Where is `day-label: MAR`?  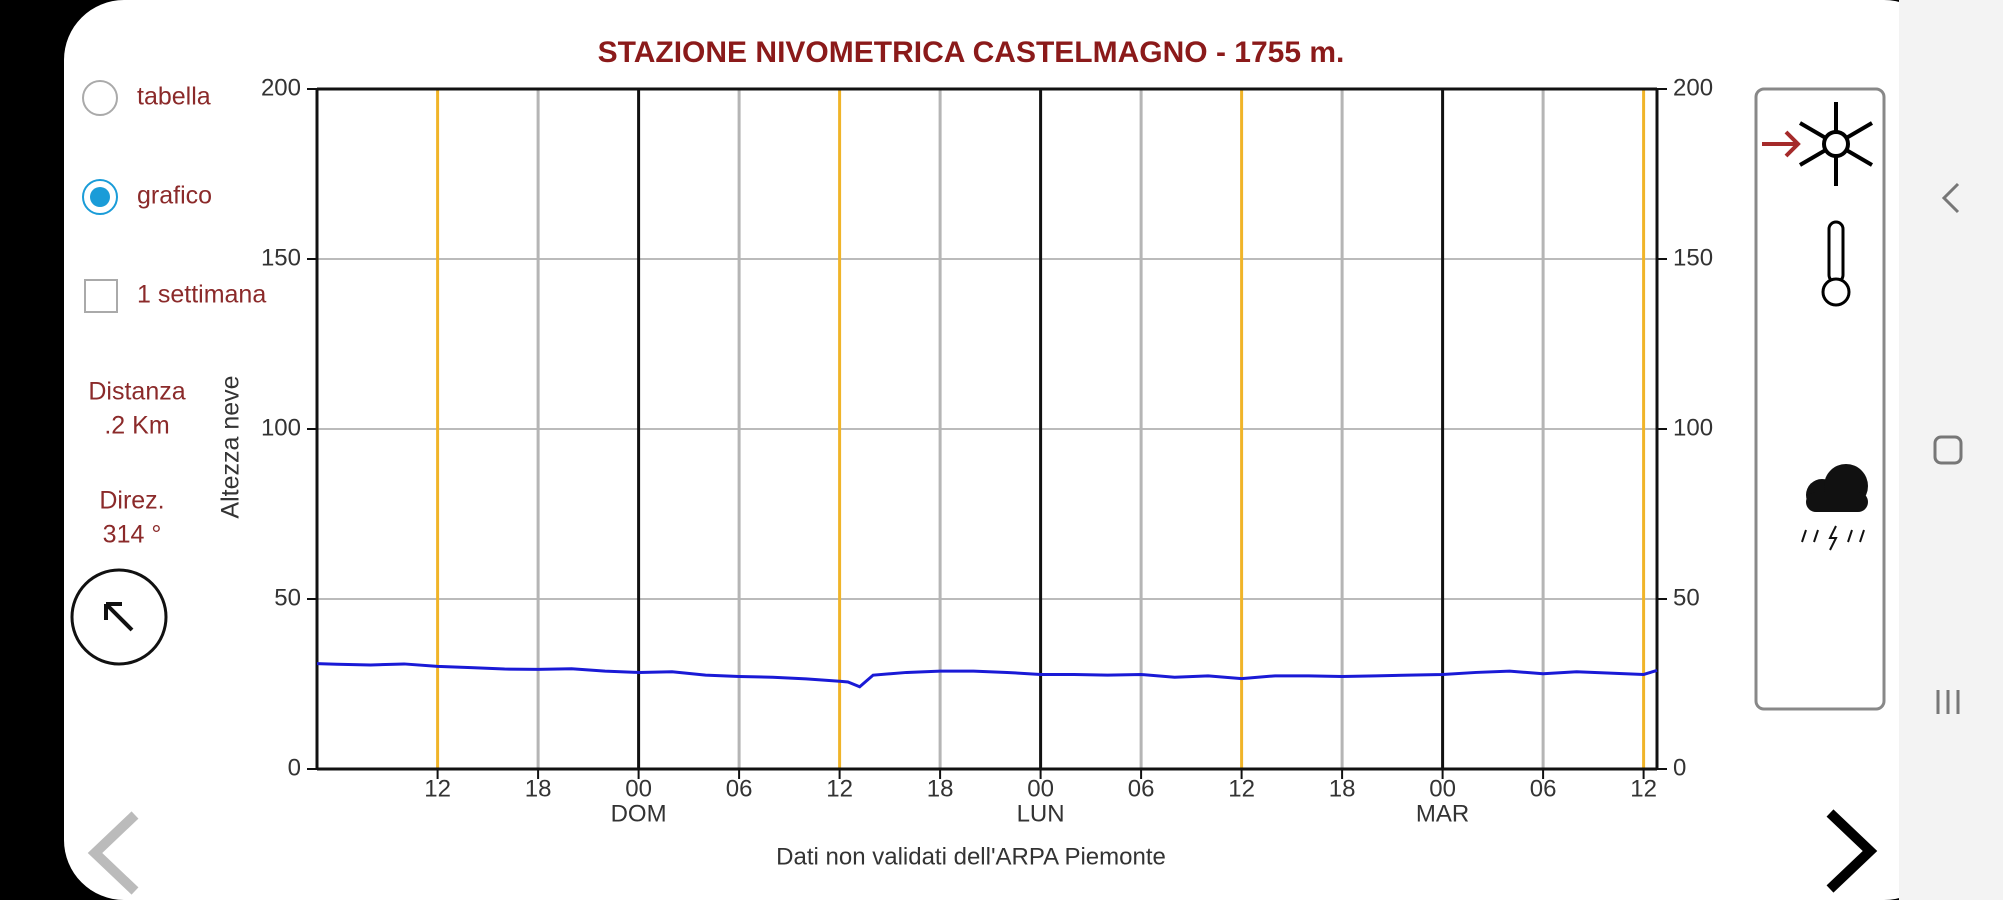 day-label: MAR is located at coordinates (1442, 813).